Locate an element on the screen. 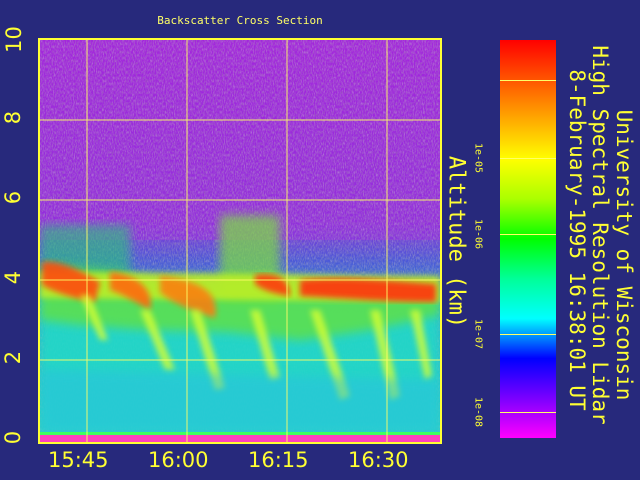 The width and height of the screenshot is (640, 480). y-axis-label: Altitude (km) is located at coordinates (456, 242).